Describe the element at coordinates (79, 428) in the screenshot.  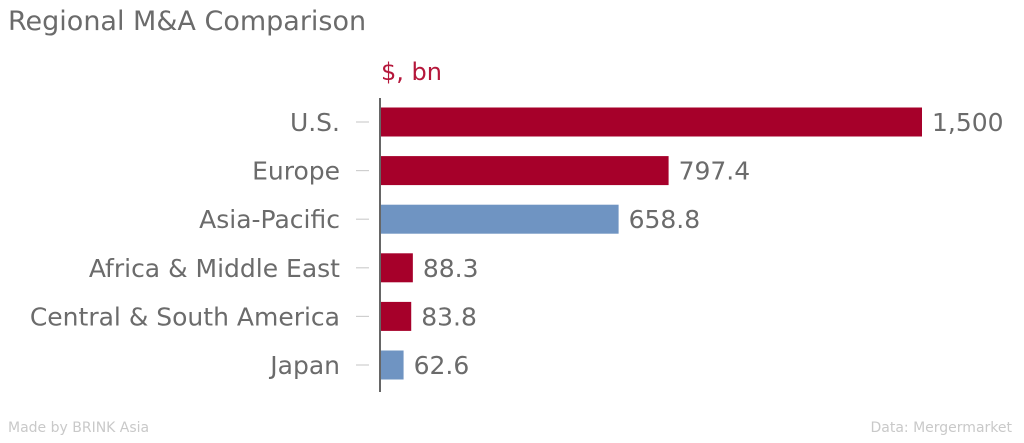
I see `footer-credit: Made by BRINK Asia` at that location.